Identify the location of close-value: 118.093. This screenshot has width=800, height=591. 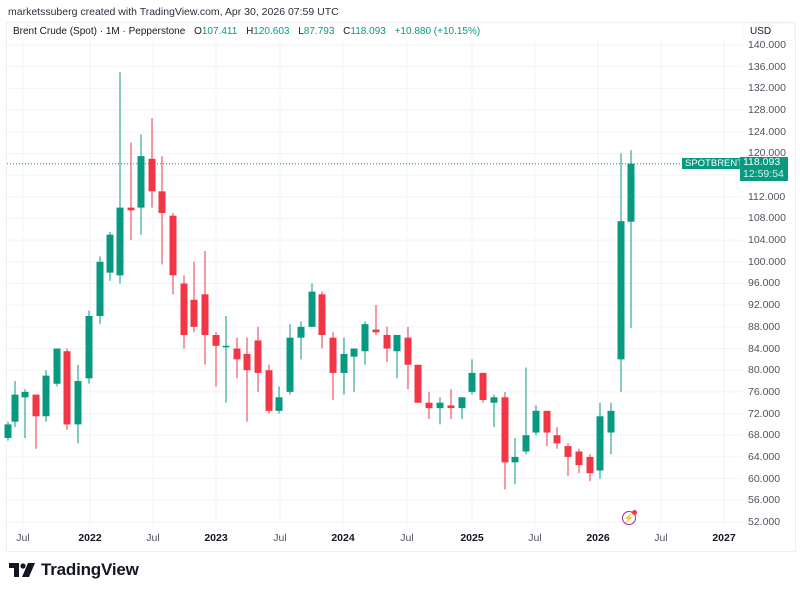
(368, 31).